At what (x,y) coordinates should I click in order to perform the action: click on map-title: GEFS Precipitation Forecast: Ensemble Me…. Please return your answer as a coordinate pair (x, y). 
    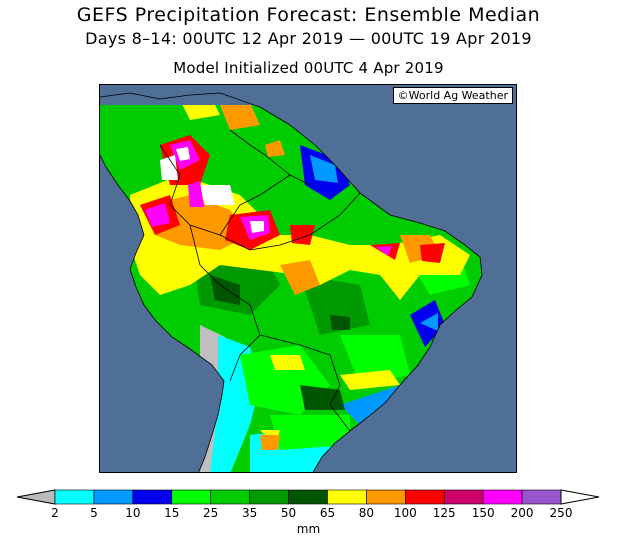
    Looking at the image, I should click on (308, 15).